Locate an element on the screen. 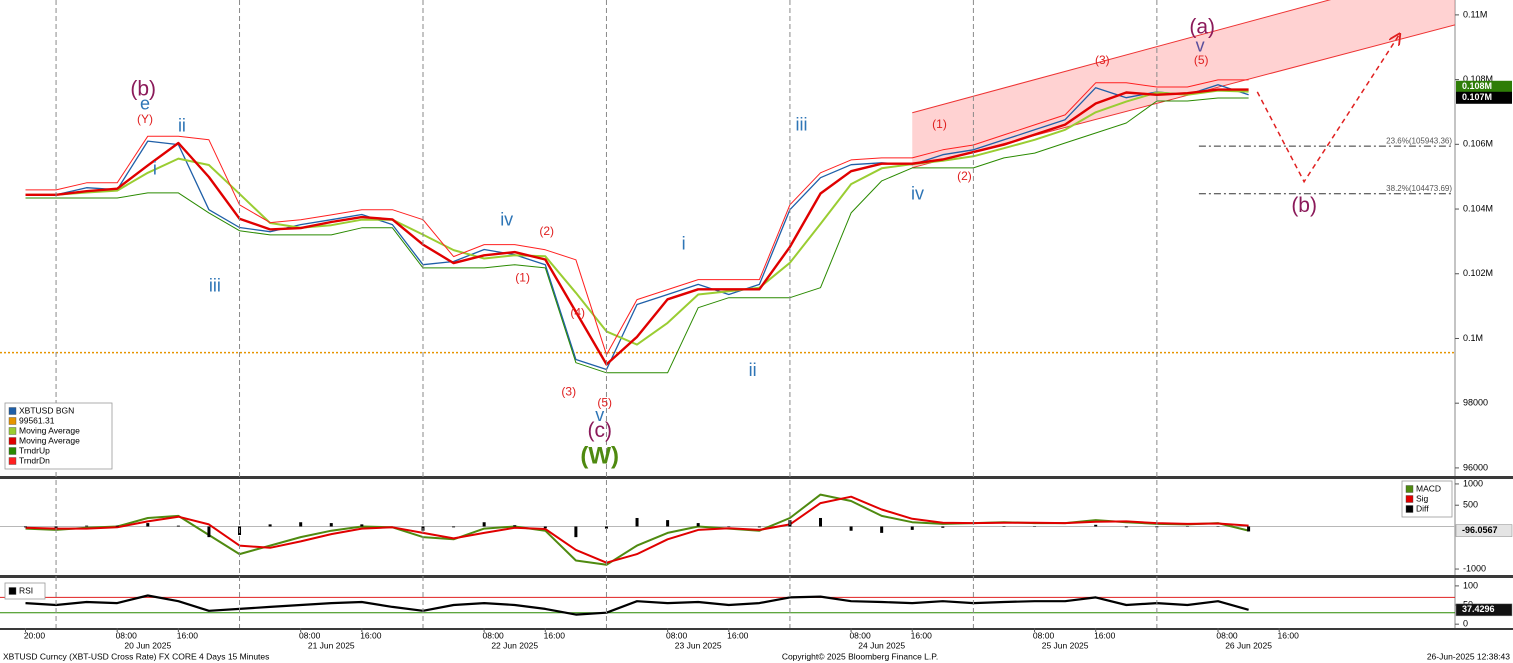 The height and width of the screenshot is (663, 1513). legend-box is located at coordinates (58, 436).